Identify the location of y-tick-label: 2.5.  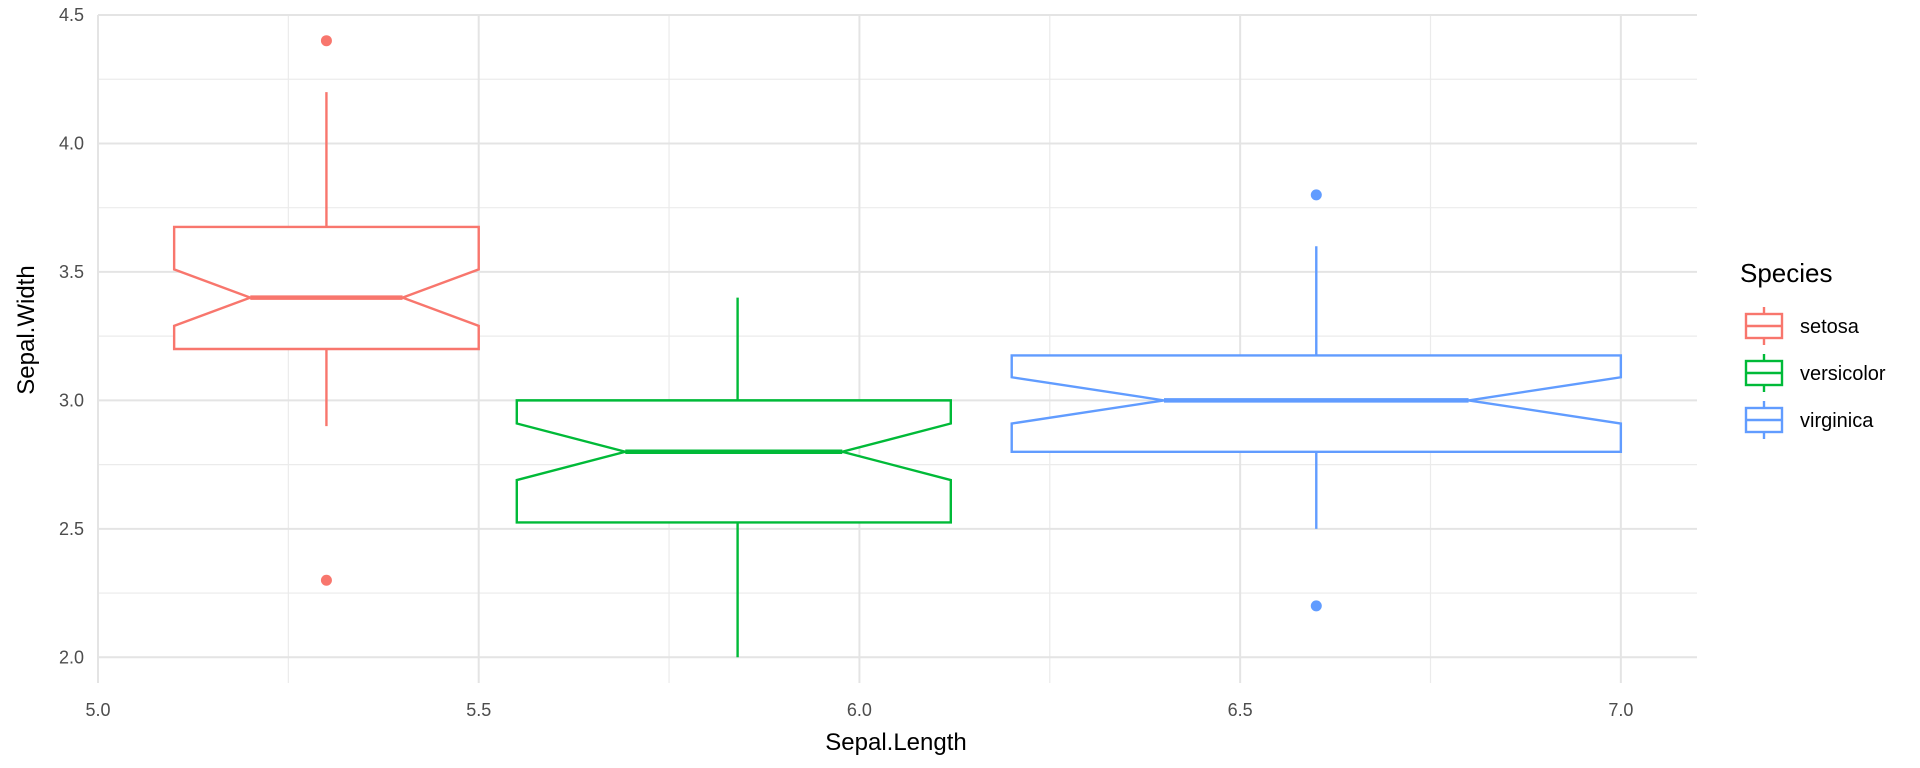
(71, 529).